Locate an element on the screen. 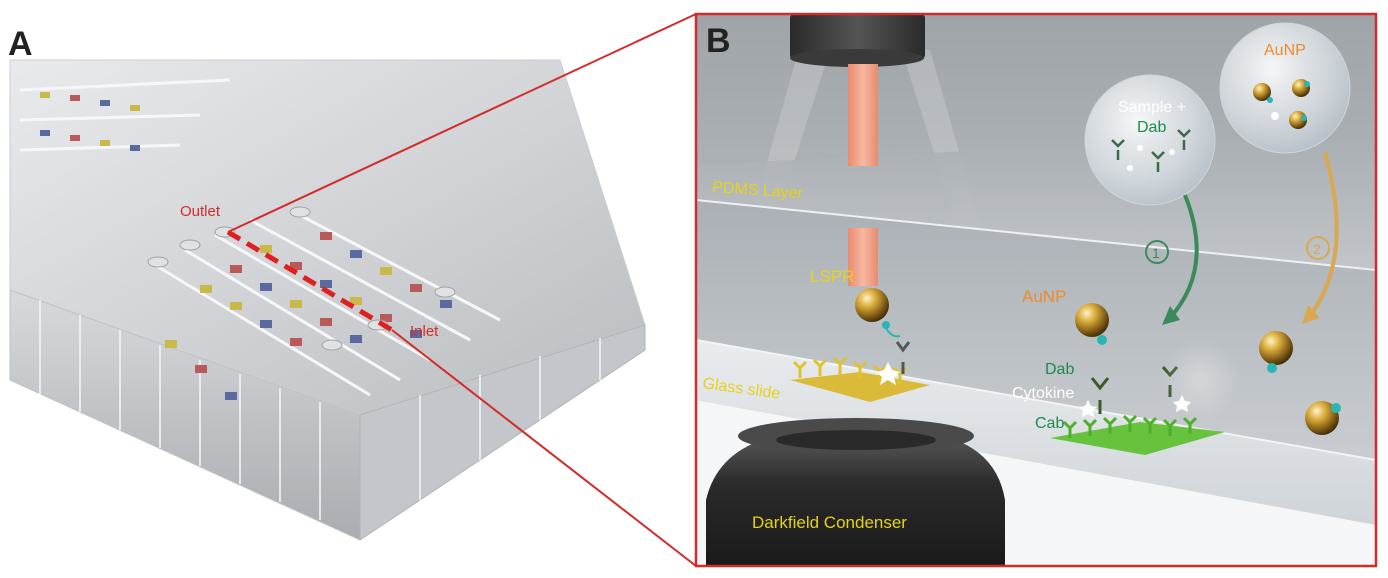 Image resolution: width=1388 pixels, height=578 pixels. light-beam-lower is located at coordinates (863, 257).